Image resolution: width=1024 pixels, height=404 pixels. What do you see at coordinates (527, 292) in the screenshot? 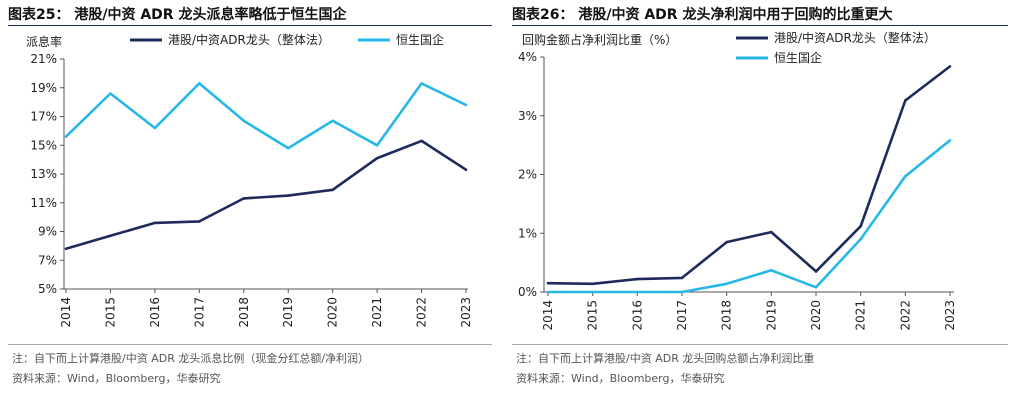
I see `y-tick-label: 0%` at bounding box center [527, 292].